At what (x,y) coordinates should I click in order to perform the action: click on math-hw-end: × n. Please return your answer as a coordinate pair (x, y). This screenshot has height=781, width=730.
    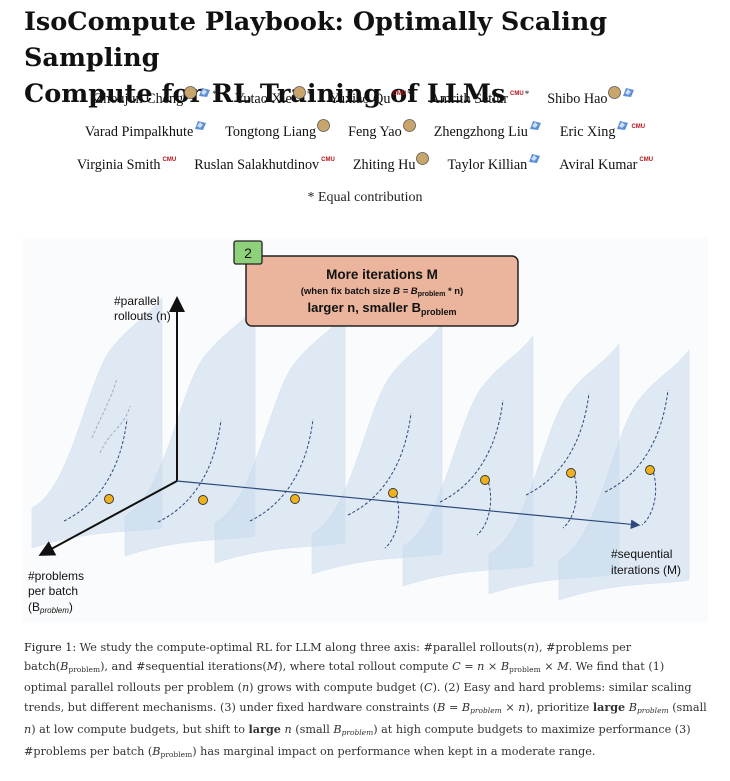
    Looking at the image, I should click on (513, 707).